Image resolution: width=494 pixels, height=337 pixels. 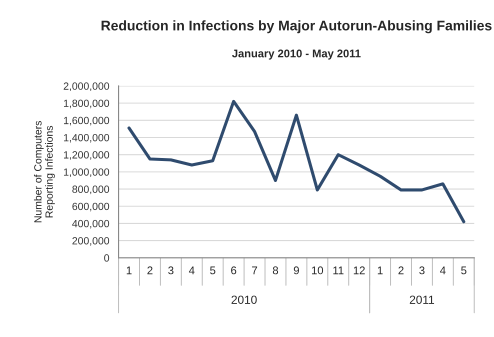 I want to click on x-tick-label: 6, so click(x=233, y=270).